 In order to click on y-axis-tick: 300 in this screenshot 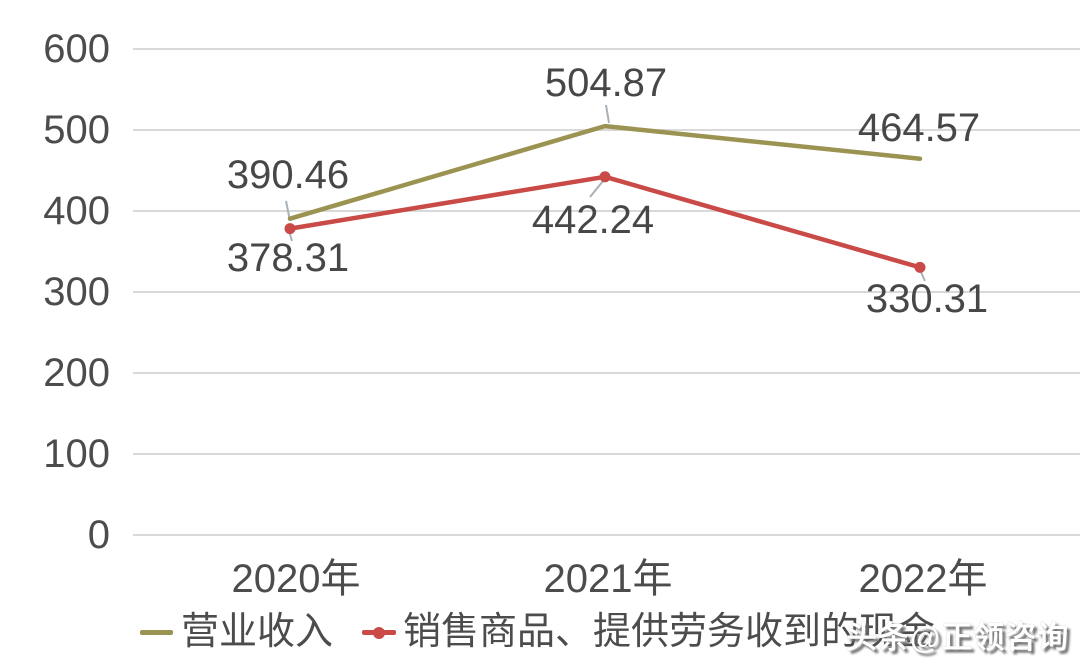, I will do `click(76, 292)`.